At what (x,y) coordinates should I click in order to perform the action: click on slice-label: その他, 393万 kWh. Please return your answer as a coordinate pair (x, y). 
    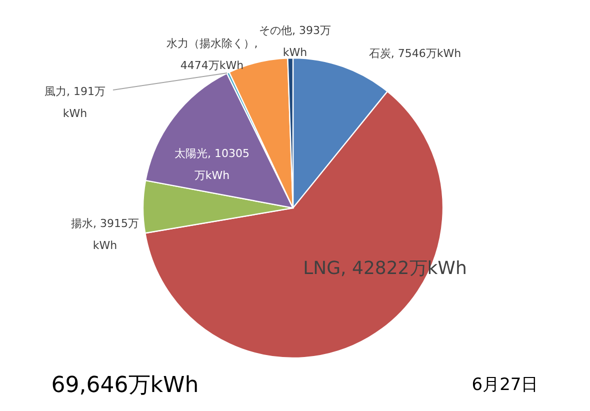
    Looking at the image, I should click on (295, 41).